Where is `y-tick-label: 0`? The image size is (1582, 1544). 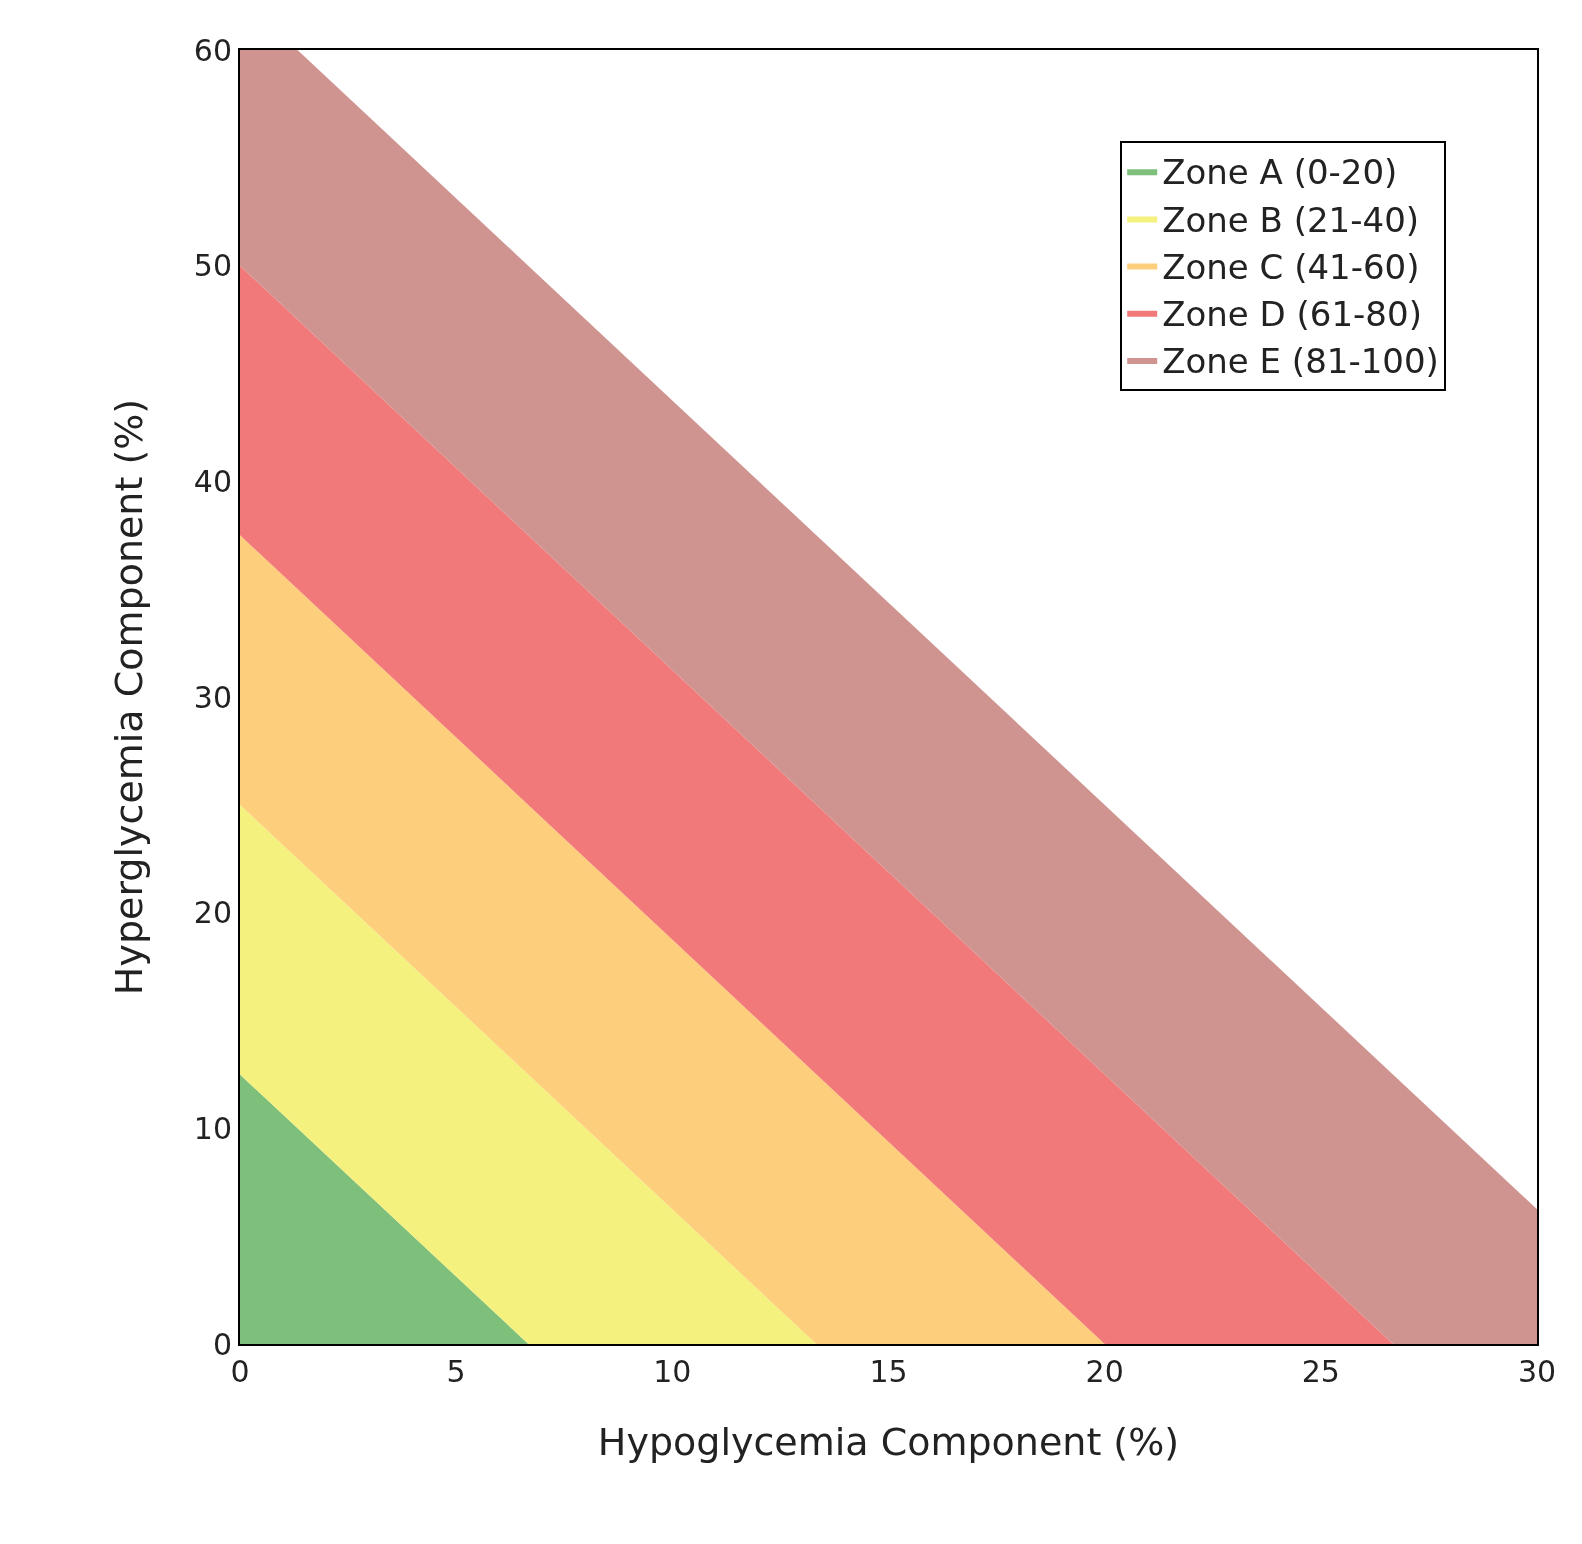
y-tick-label: 0 is located at coordinates (222, 1344).